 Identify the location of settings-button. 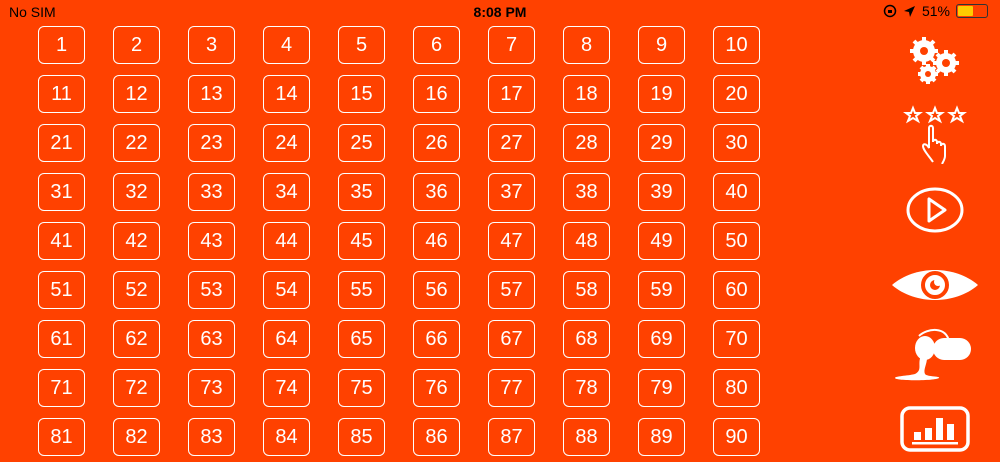
(935, 61).